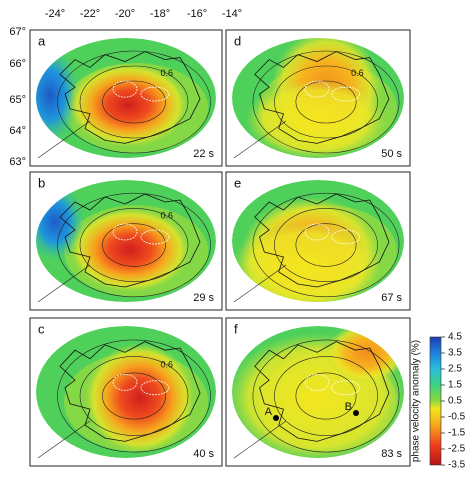 This screenshot has width=474, height=479. What do you see at coordinates (17, 162) in the screenshot?
I see `latitude-label: 63°` at bounding box center [17, 162].